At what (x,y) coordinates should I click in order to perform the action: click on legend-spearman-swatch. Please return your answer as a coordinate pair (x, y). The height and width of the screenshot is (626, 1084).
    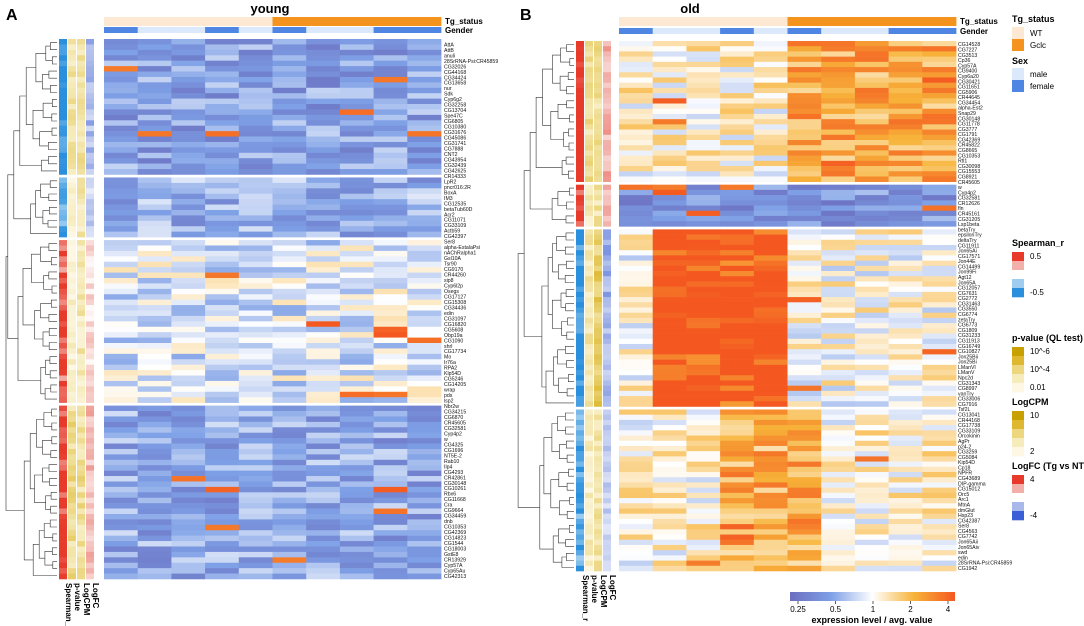
    Looking at the image, I should click on (1018, 275).